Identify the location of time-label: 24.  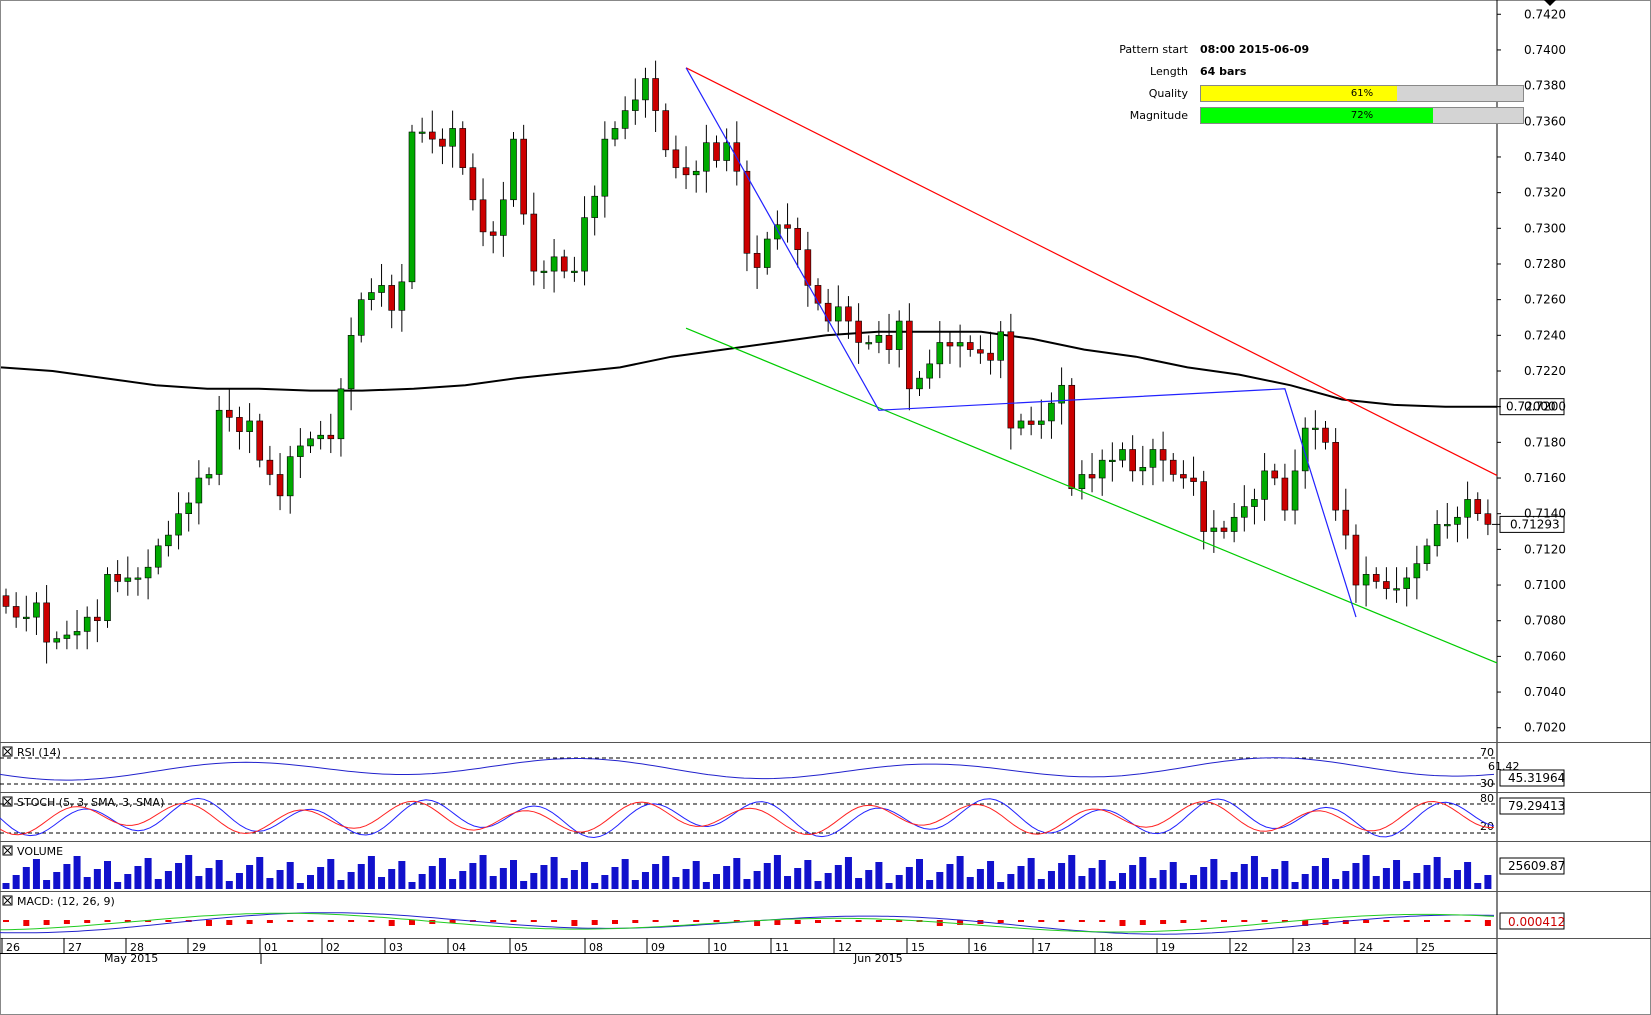
(1366, 947).